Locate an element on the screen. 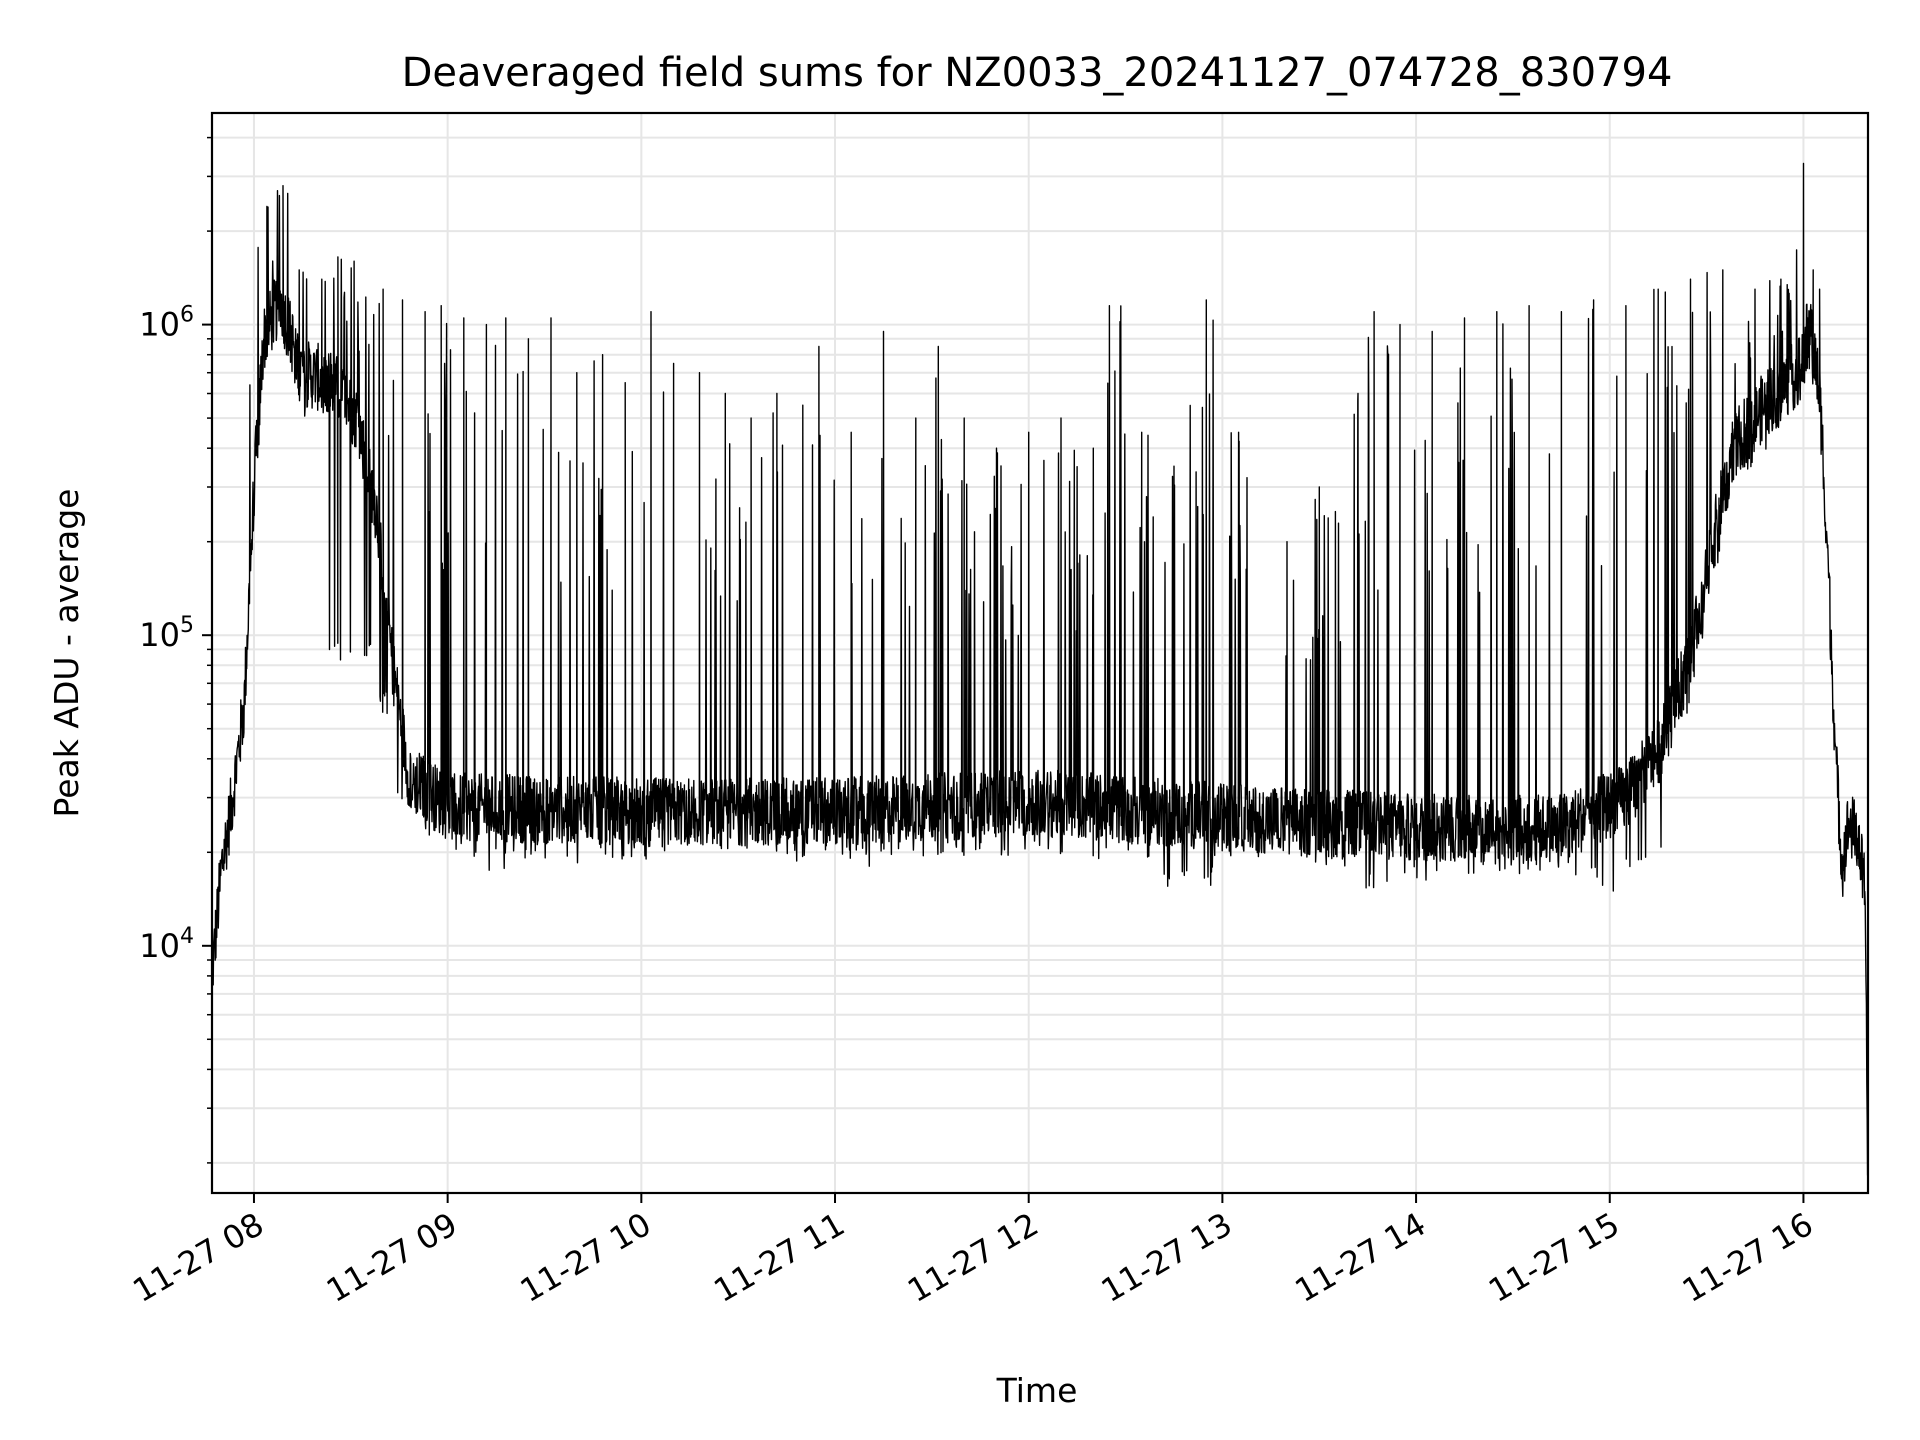  y-axis-label: Peak ADU - average is located at coordinates (66, 653).